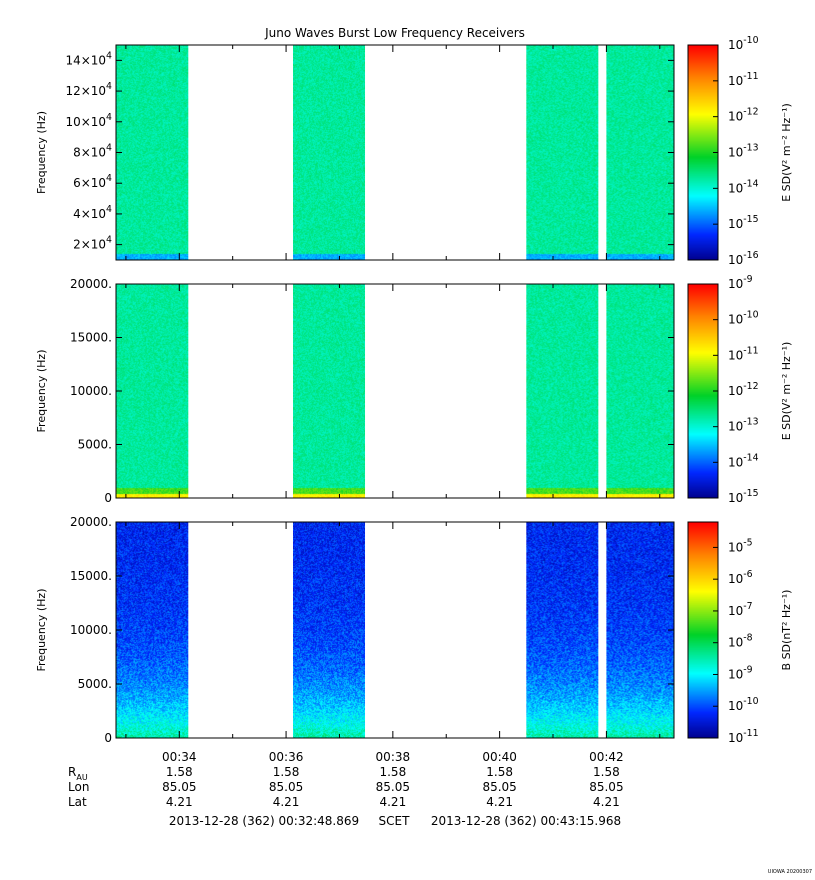 Image resolution: width=815 pixels, height=880 pixels. What do you see at coordinates (88, 58) in the screenshot?
I see `y-tick-label: 14×104` at bounding box center [88, 58].